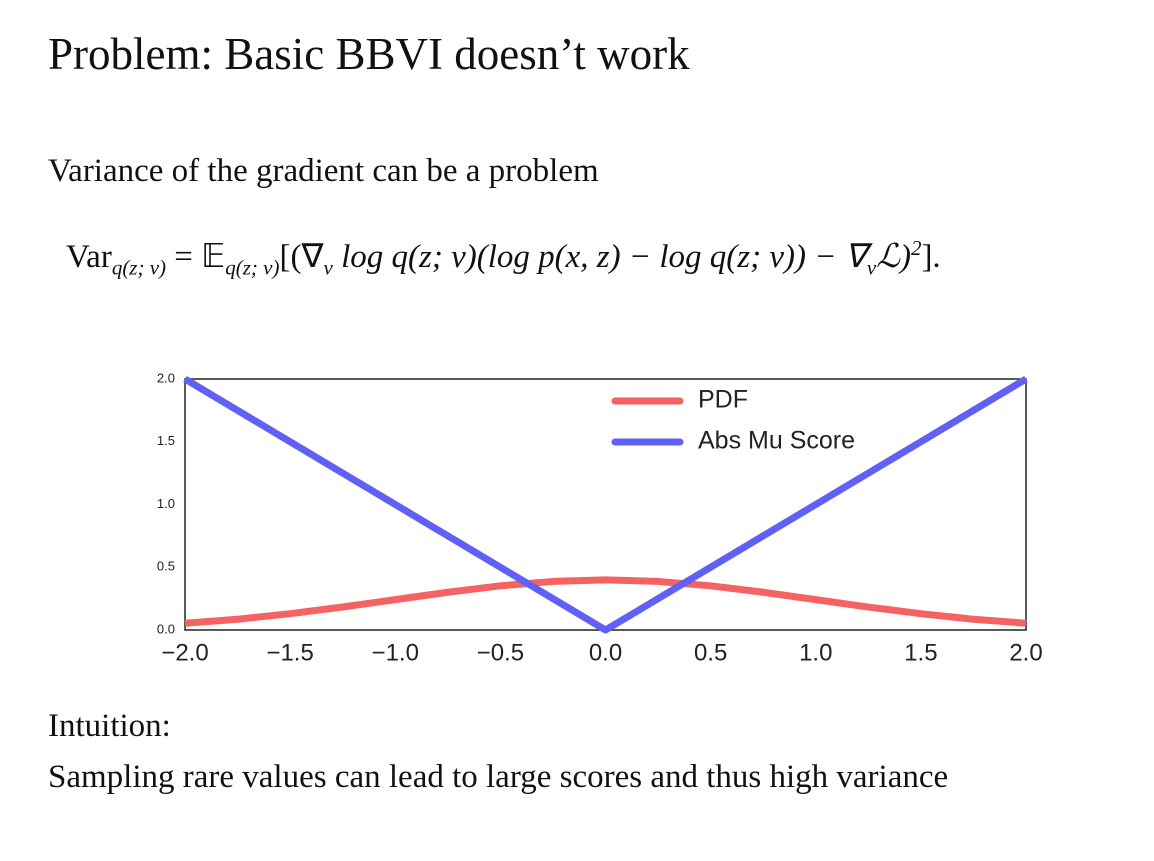 Image resolution: width=1154 pixels, height=861 pixels. What do you see at coordinates (166, 566) in the screenshot?
I see `y-tick-label: 0.5` at bounding box center [166, 566].